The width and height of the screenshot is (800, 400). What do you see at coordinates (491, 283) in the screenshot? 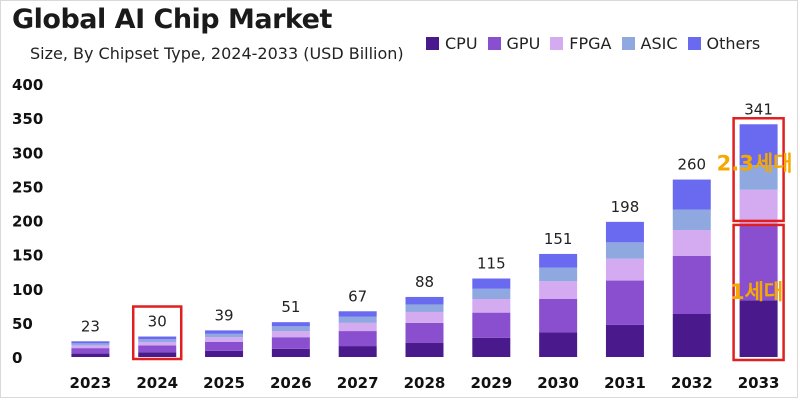
I see `bar-2029-others` at bounding box center [491, 283].